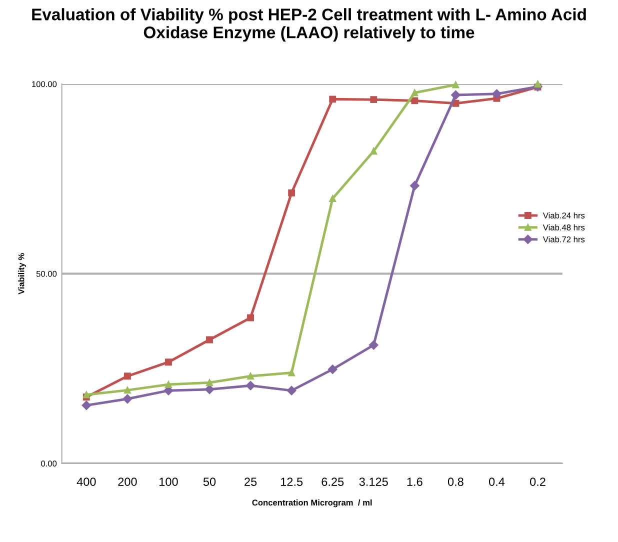  I want to click on legend-label: Viab.48 hrs, so click(563, 227).